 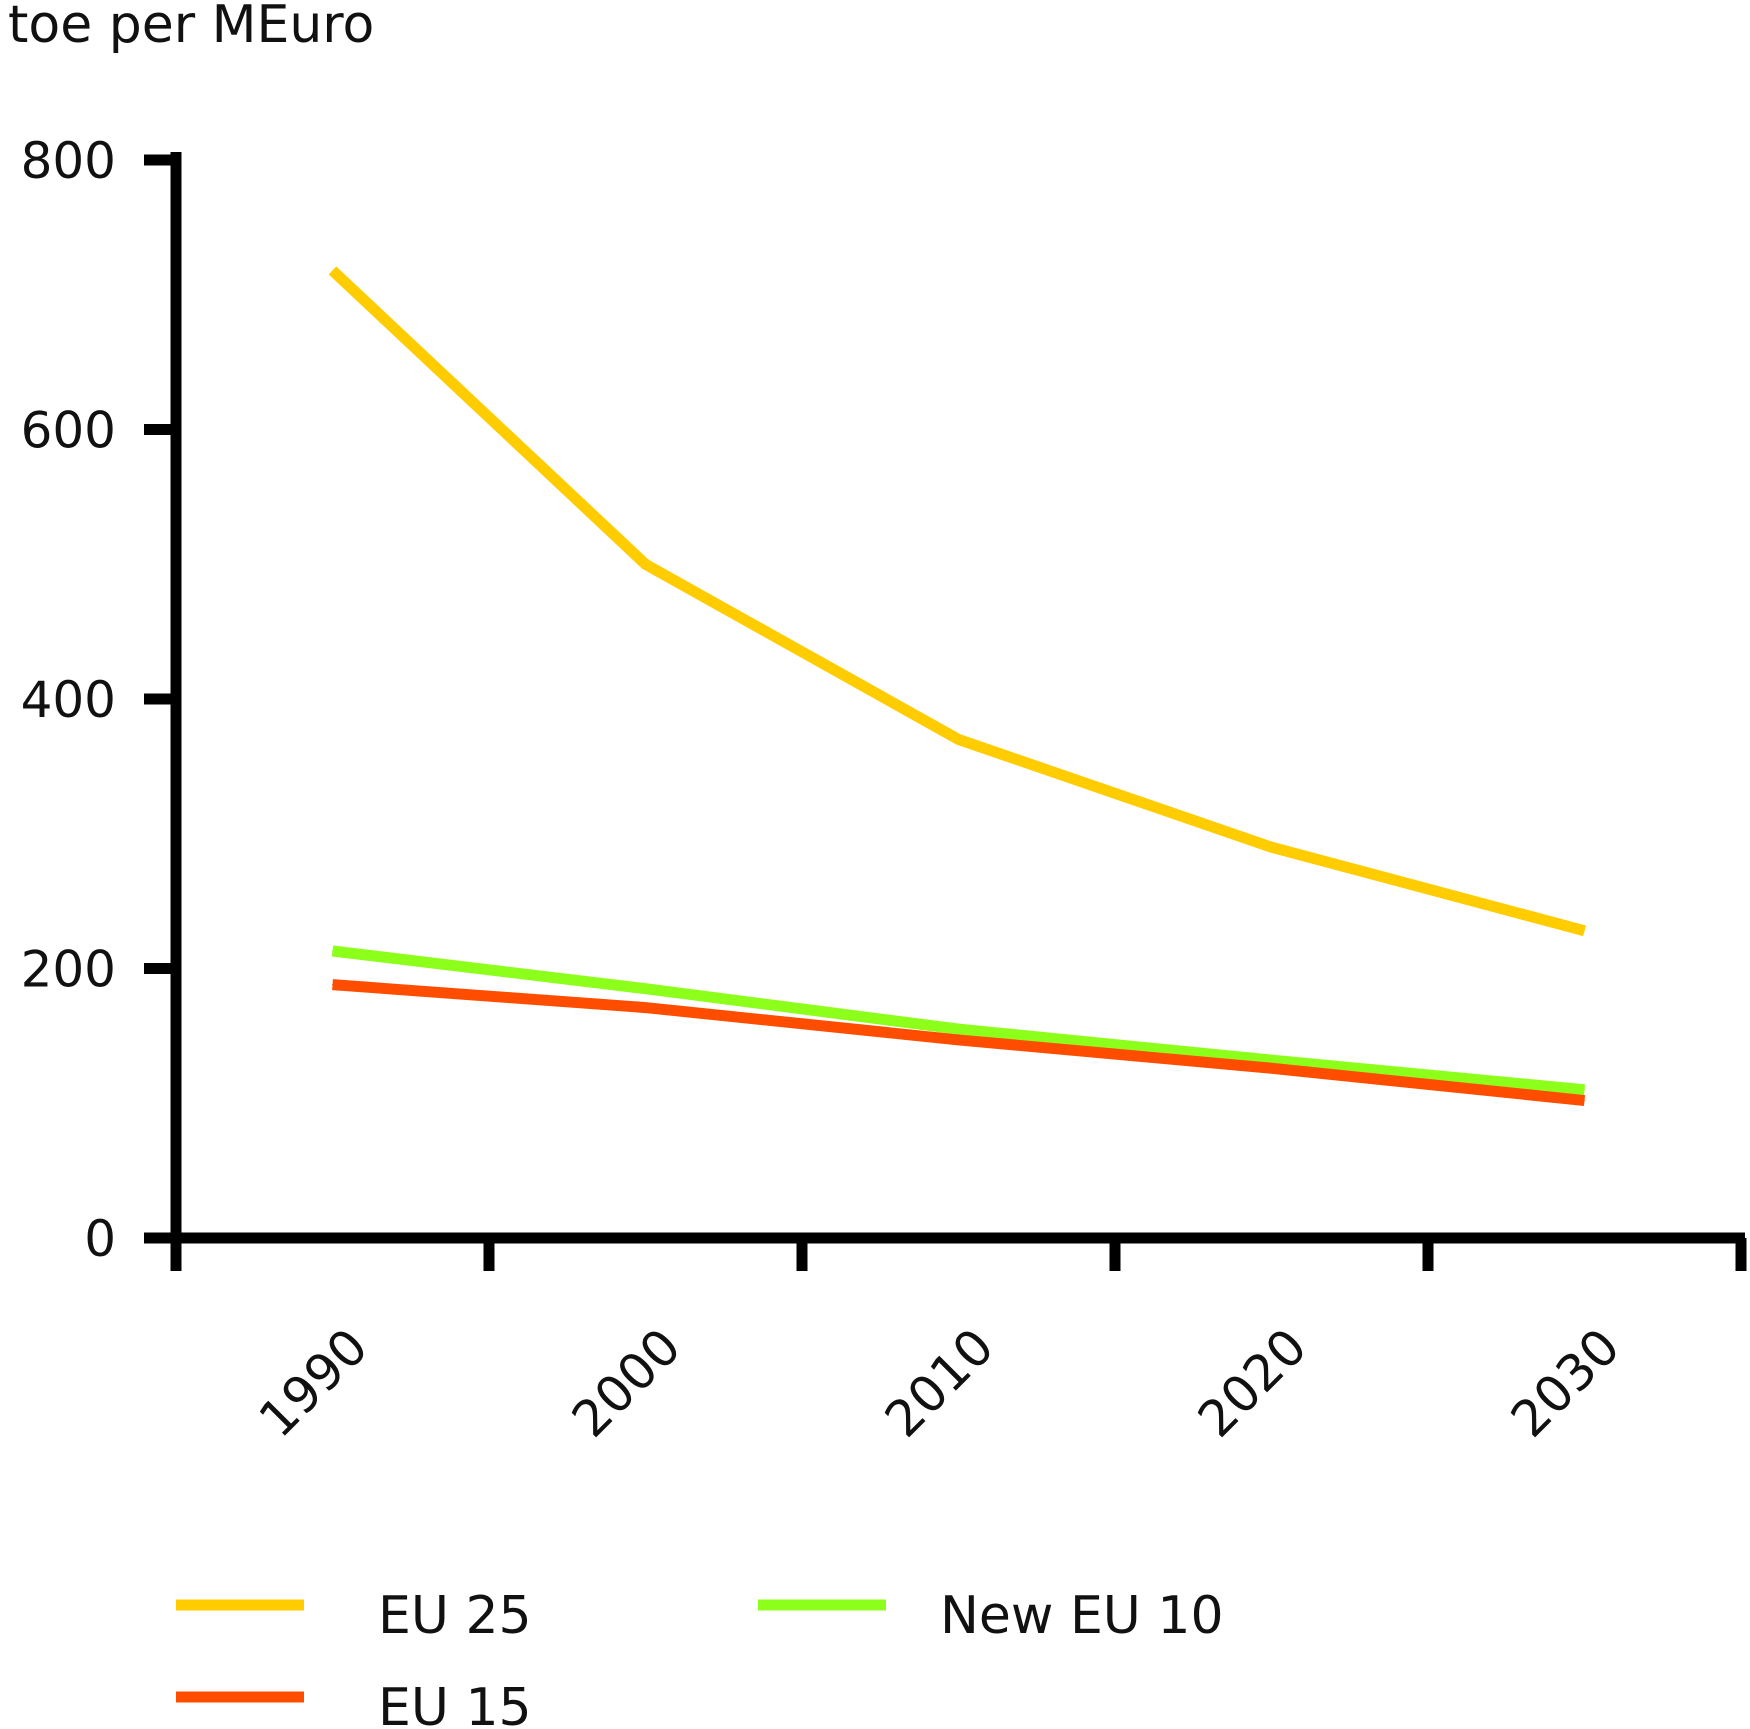 I want to click on x-tick-label: 2030, so click(x=1565, y=1382).